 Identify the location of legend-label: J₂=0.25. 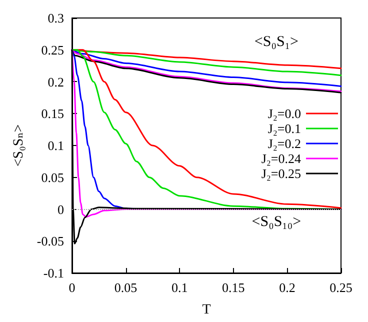
(281, 173).